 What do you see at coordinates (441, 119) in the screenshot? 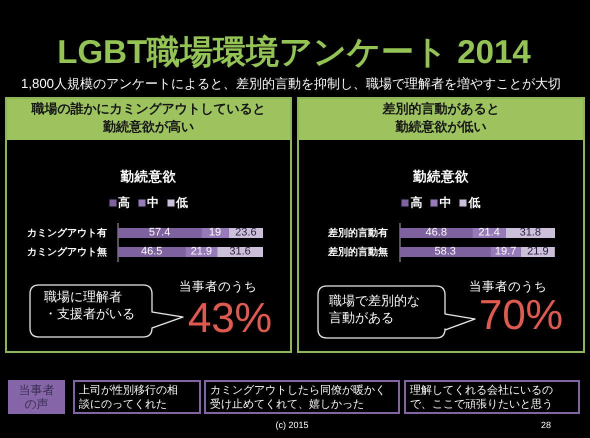
I see `chart-title: 差別的言動があると勤続意欲が低い` at bounding box center [441, 119].